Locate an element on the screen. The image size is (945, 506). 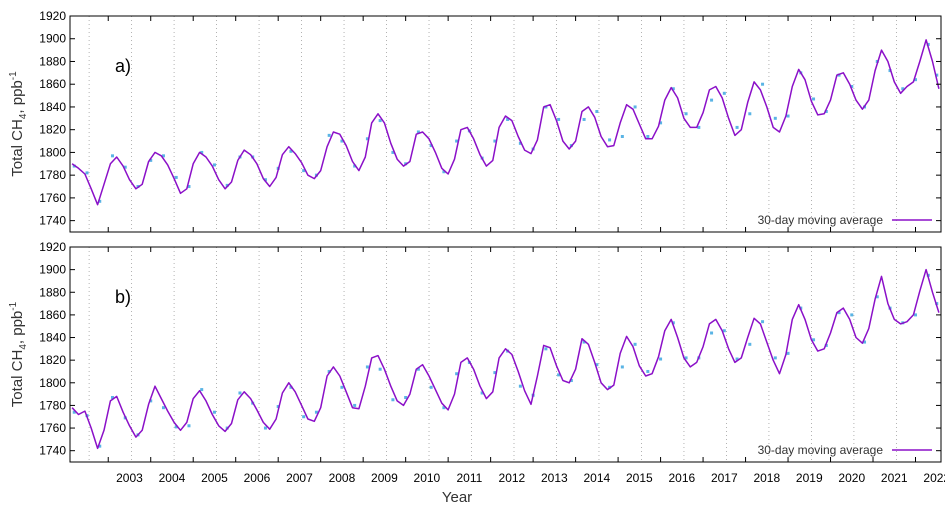
x-tick-label: 2004 is located at coordinates (172, 478).